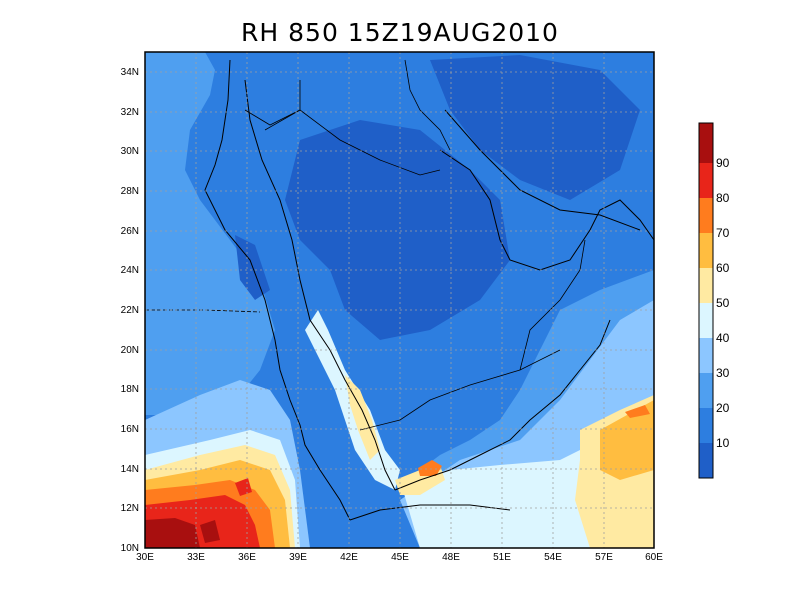 This screenshot has width=800, height=600. Describe the element at coordinates (130, 429) in the screenshot. I see `y-tick-label: 16N` at that location.